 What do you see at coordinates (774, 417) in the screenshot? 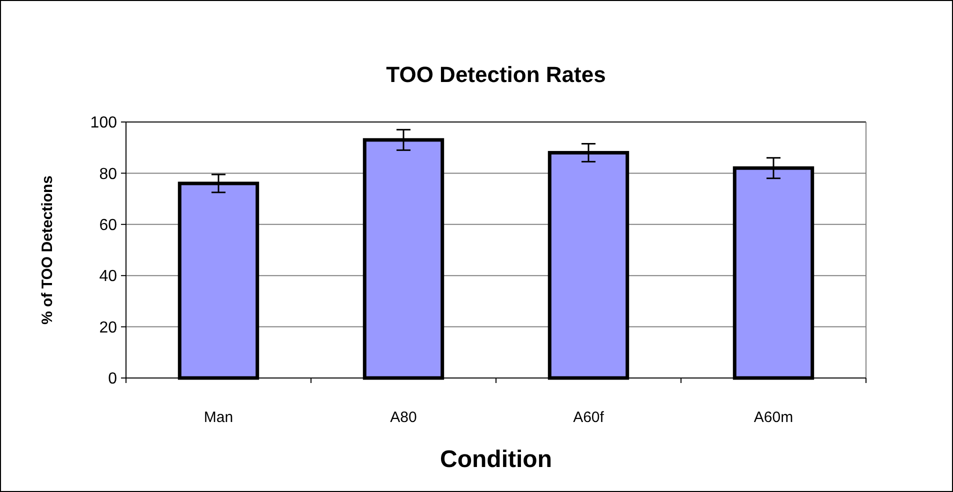
I see `x-tick-label: A60m` at bounding box center [774, 417].